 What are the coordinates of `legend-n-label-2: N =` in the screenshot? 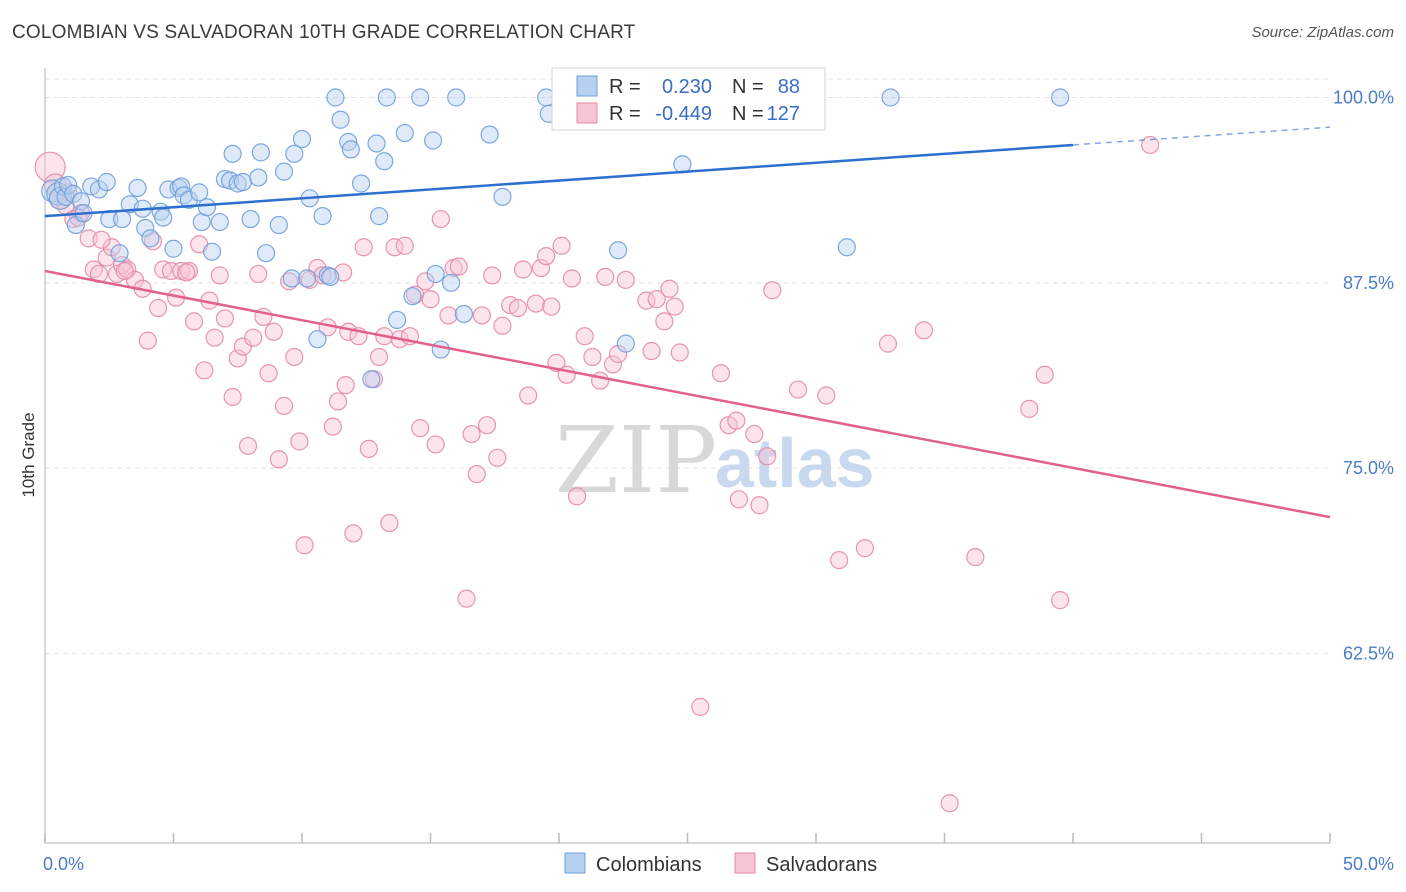 It's located at (748, 114).